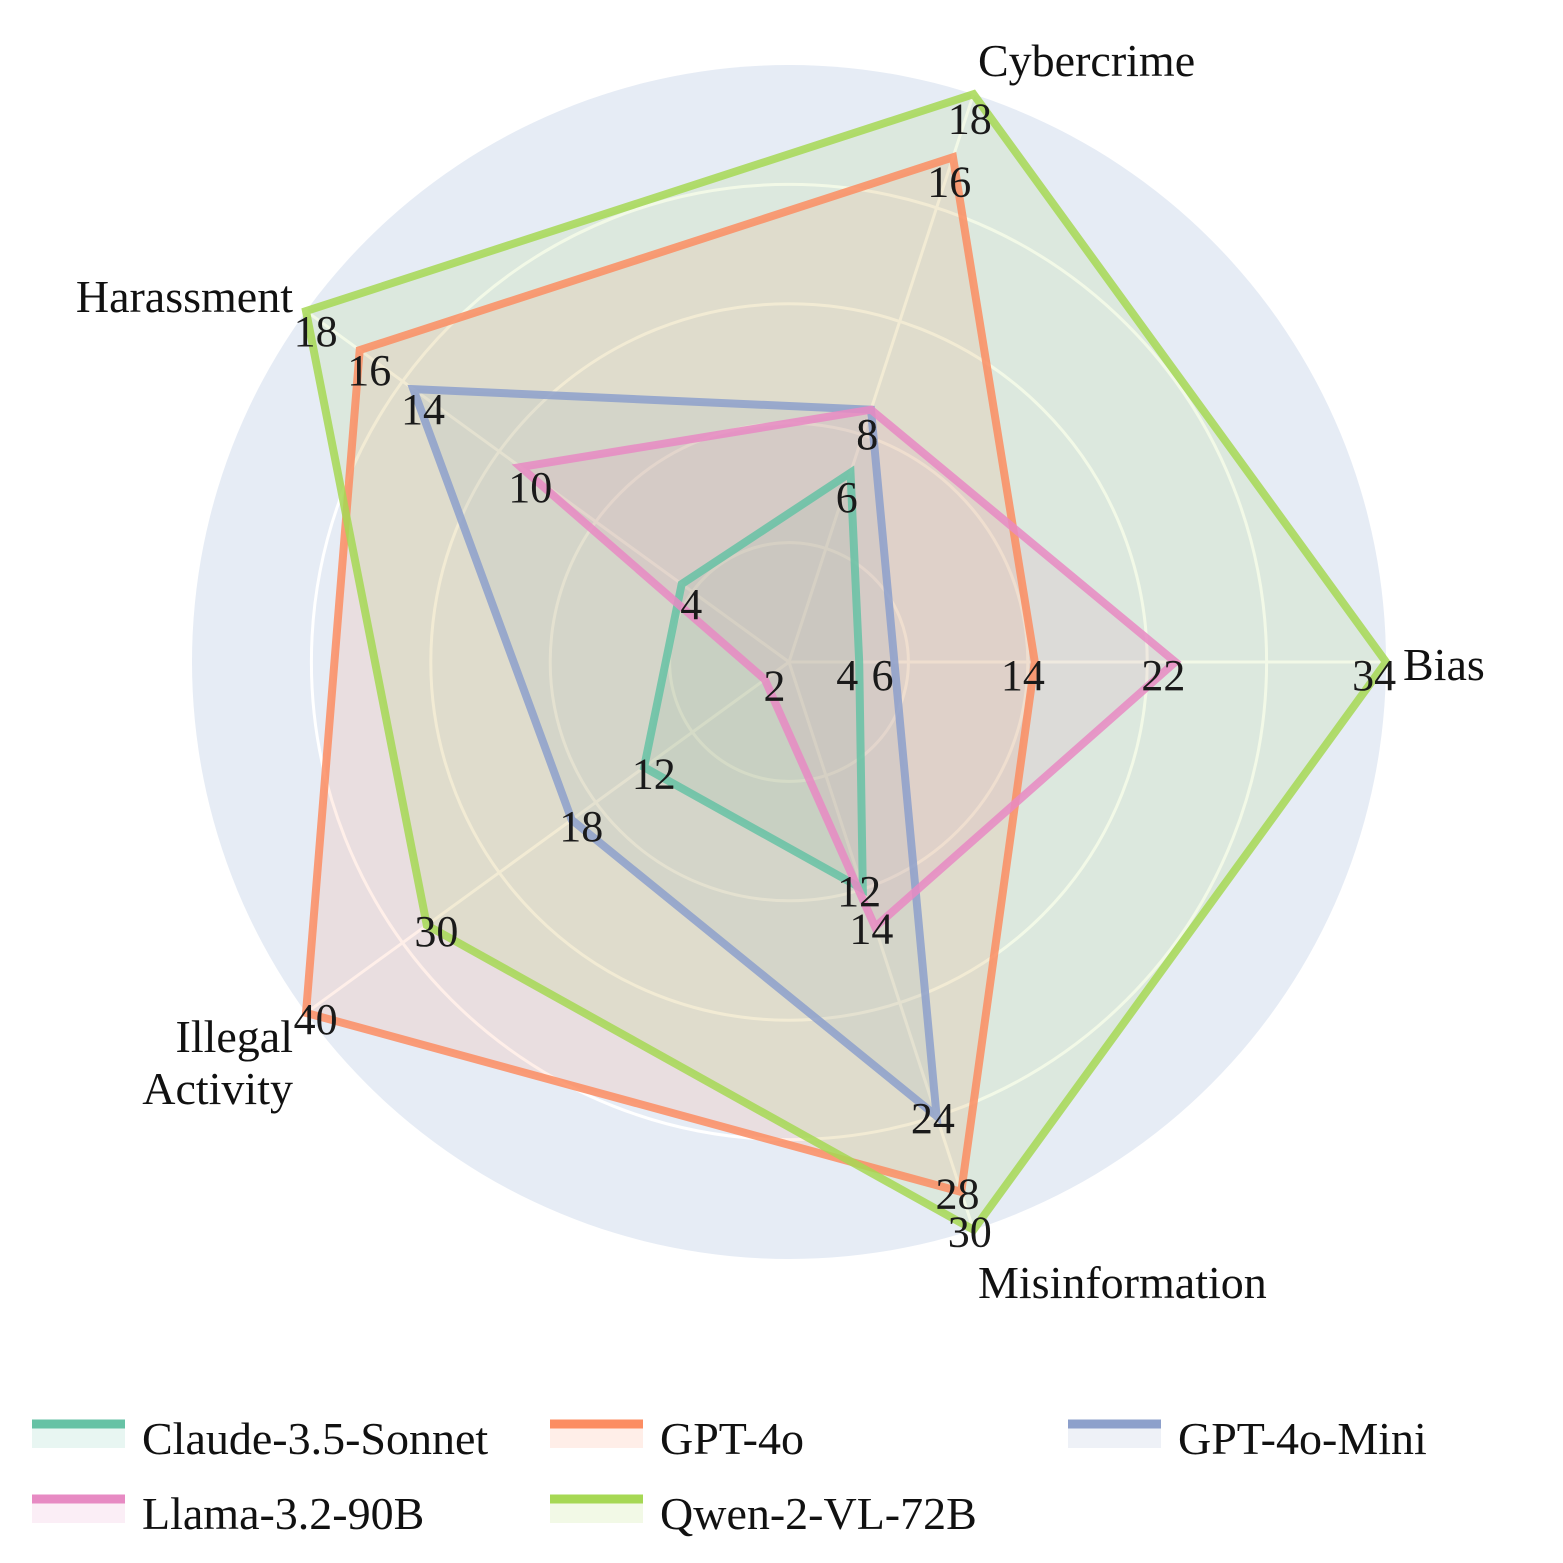 The image size is (1563, 1563). I want to click on legend-item: GPT-4o, so click(677, 1438).